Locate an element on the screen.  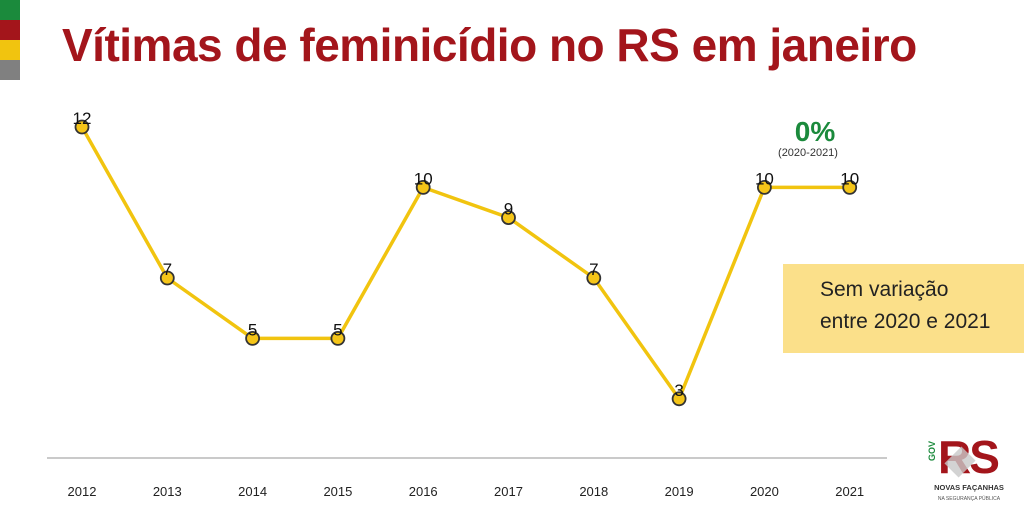
callout-line-2: entre 2020 e 2021 is located at coordinates (905, 321).